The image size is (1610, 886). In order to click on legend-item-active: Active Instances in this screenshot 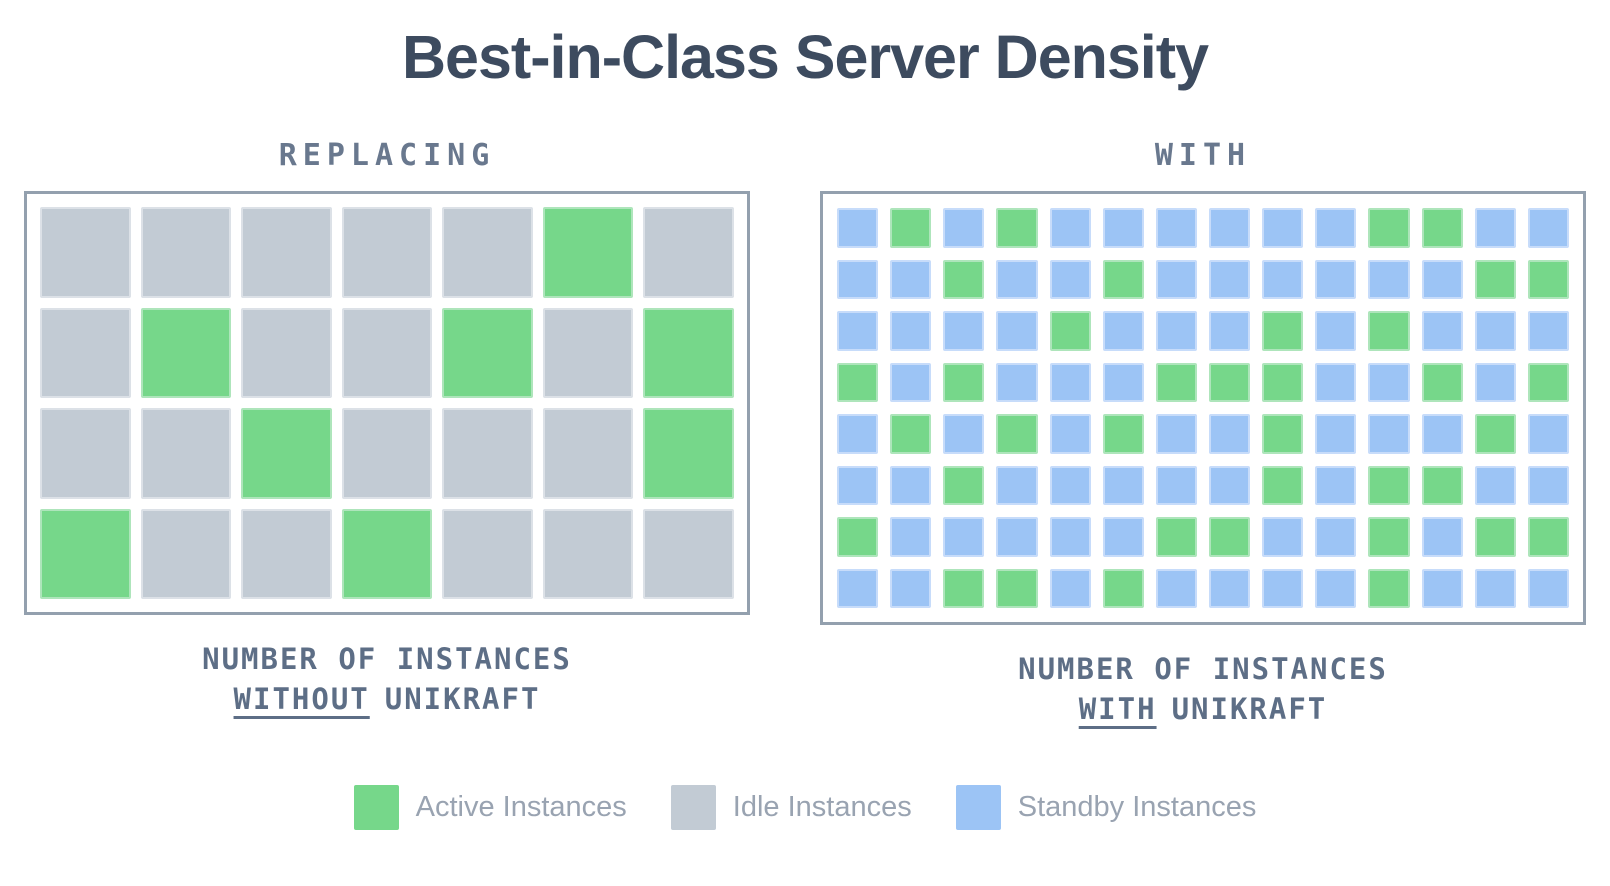, I will do `click(490, 807)`.